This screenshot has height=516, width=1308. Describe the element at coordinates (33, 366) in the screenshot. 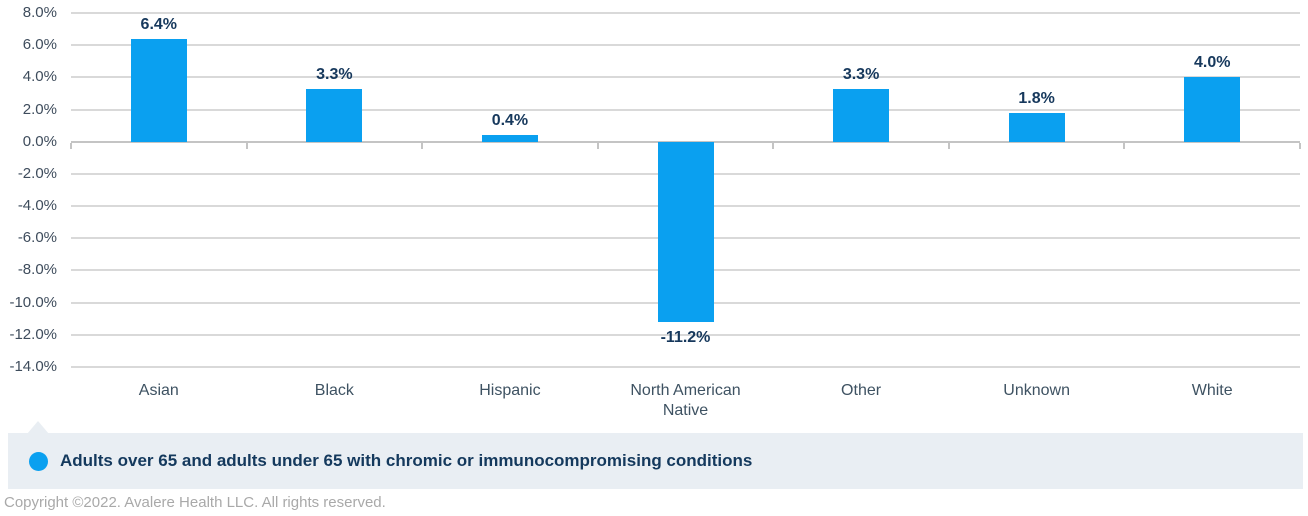

I see `y-axis-tick-label: -14.0%` at that location.